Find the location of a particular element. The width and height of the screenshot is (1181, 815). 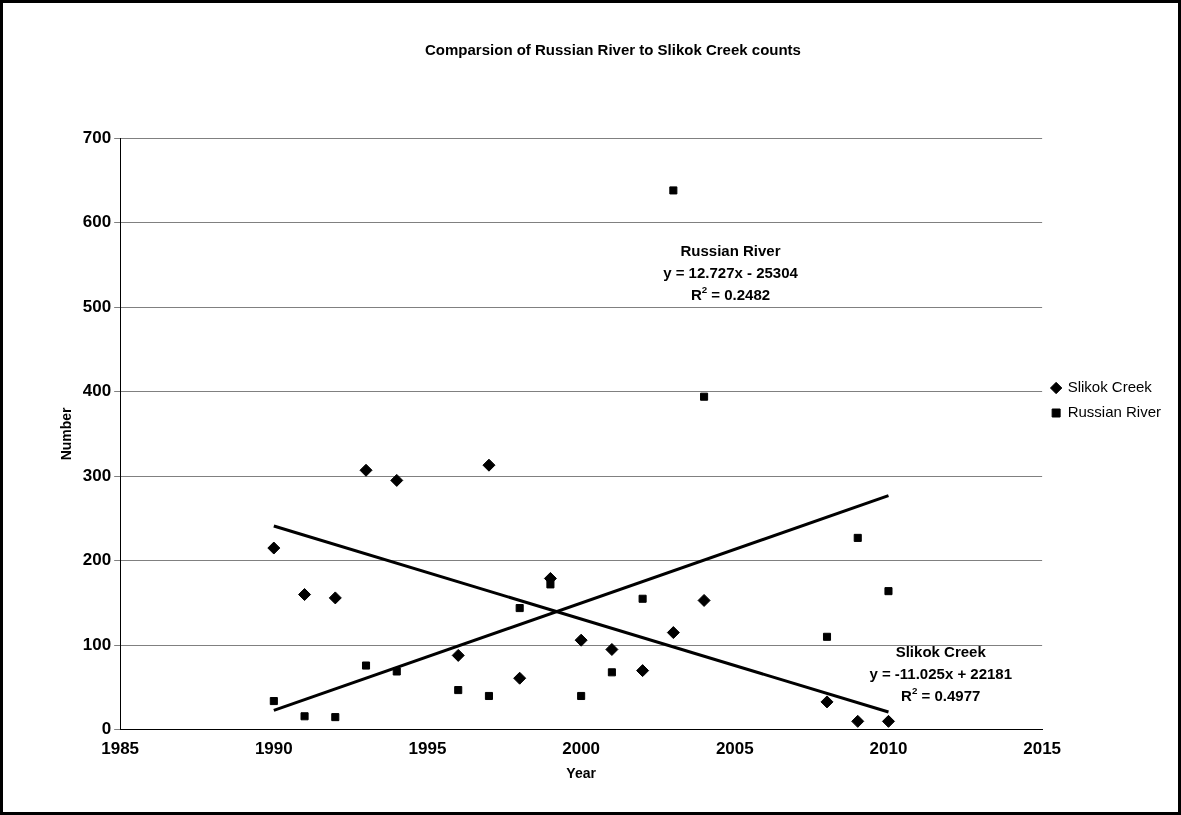

y-axis-title: Number is located at coordinates (66, 433).